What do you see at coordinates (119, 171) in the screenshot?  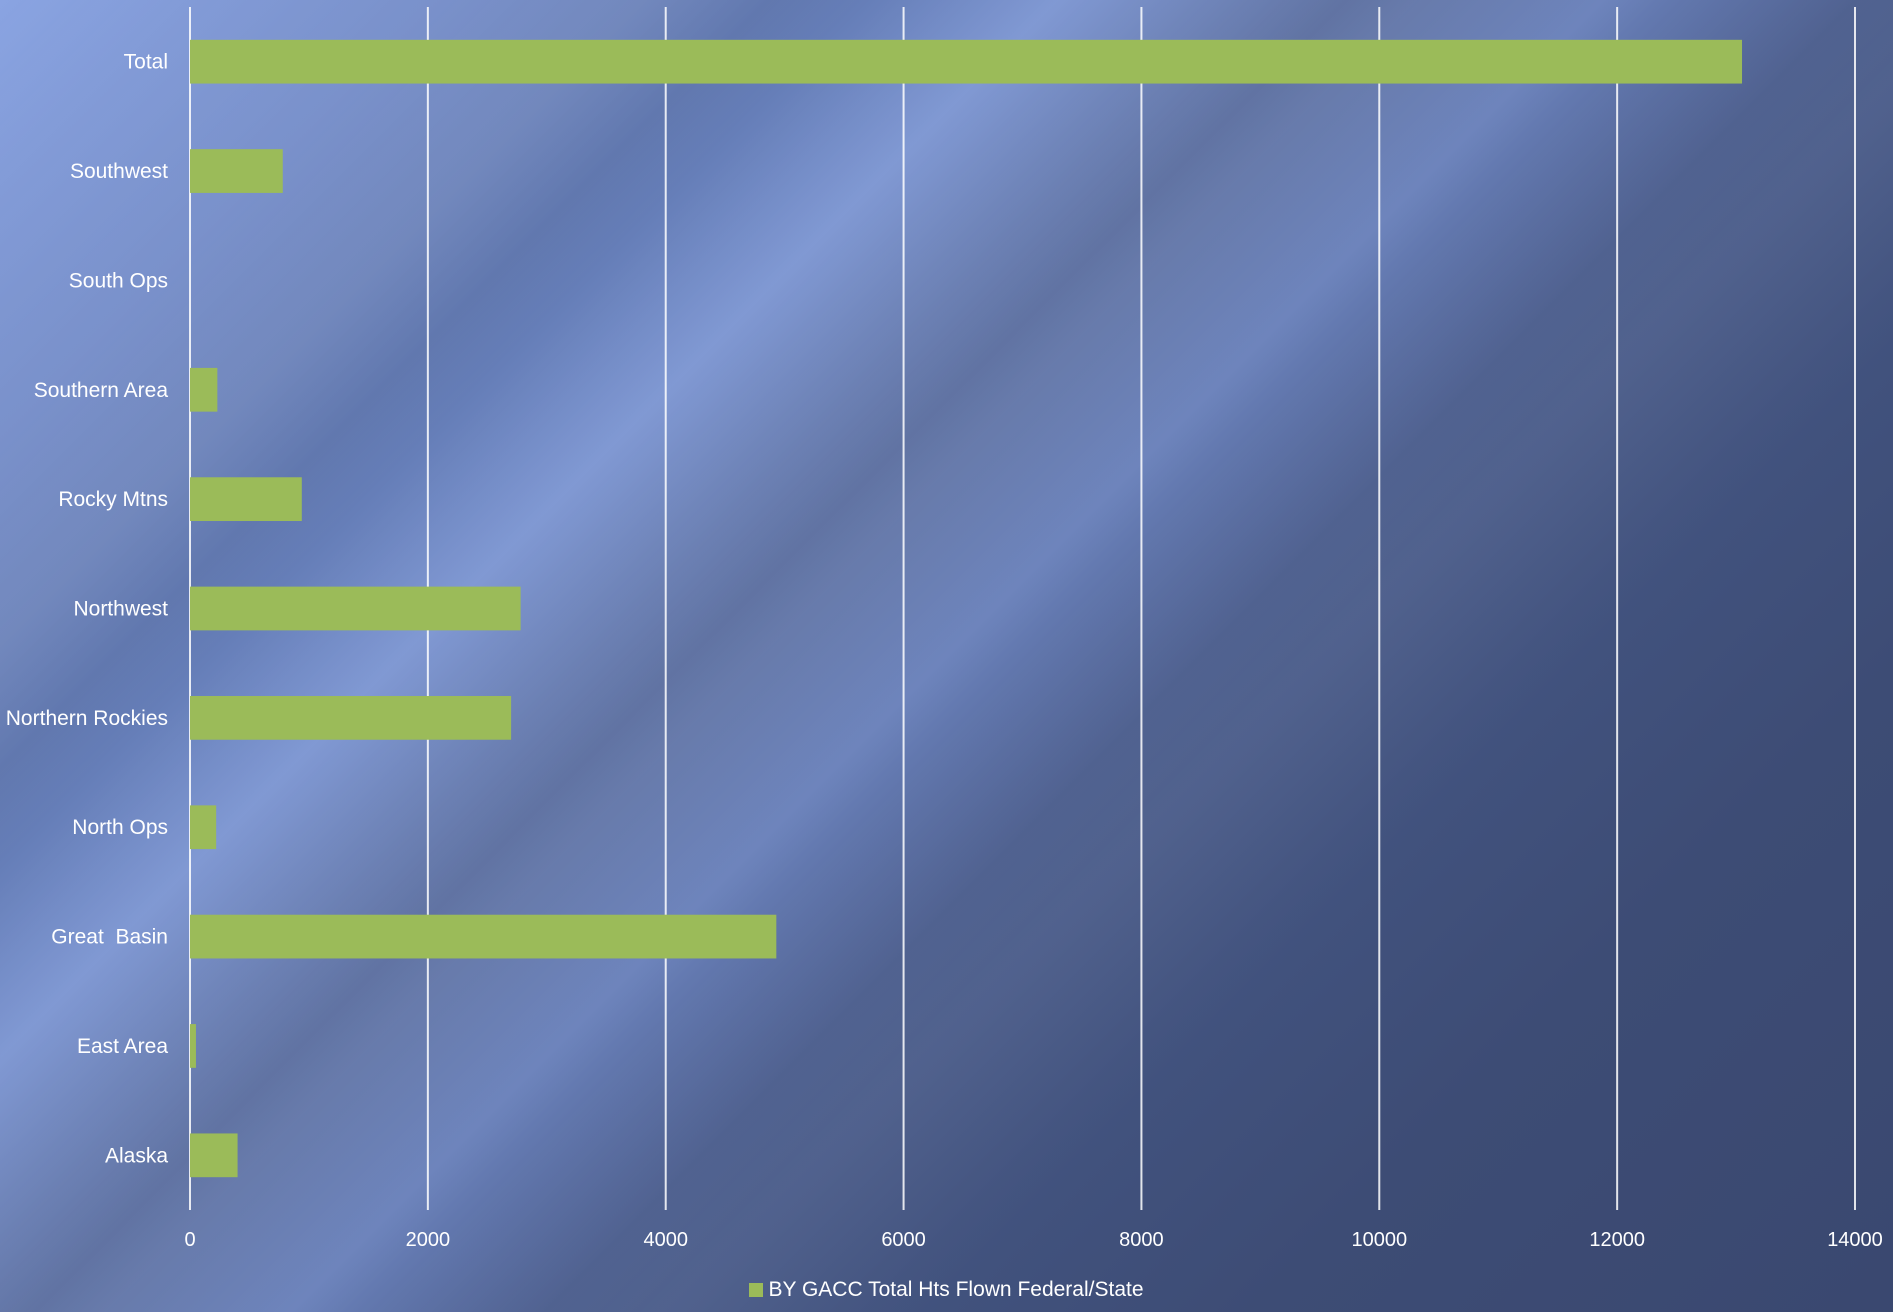 I see `category-label-southwest: Southwest` at bounding box center [119, 171].